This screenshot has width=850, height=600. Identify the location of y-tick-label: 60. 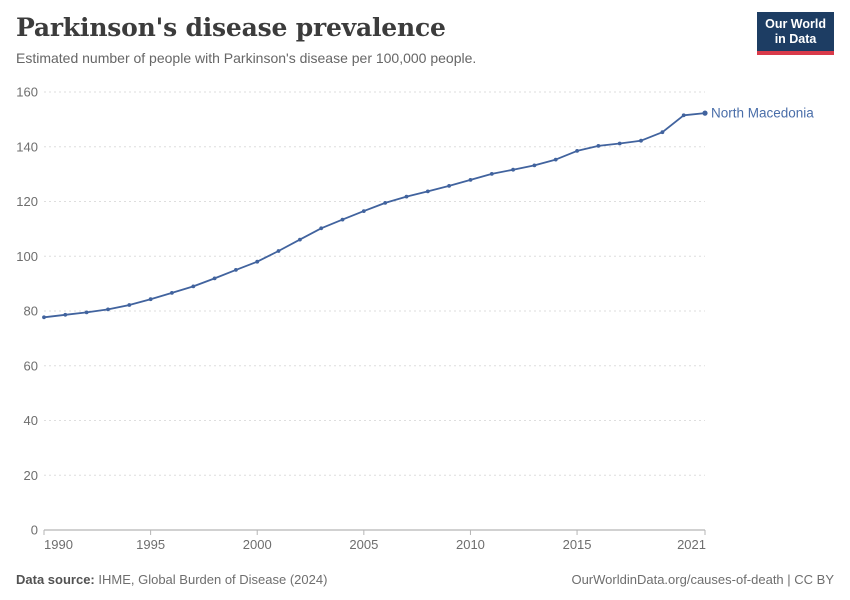
(31, 365).